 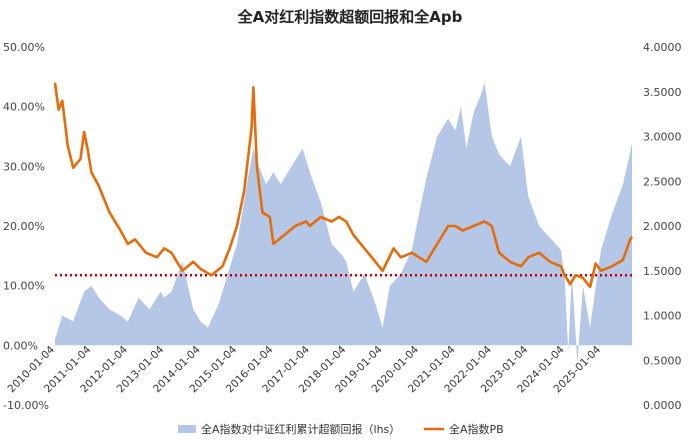 I want to click on right-axis-tick-label: 3.5000, so click(x=662, y=92).